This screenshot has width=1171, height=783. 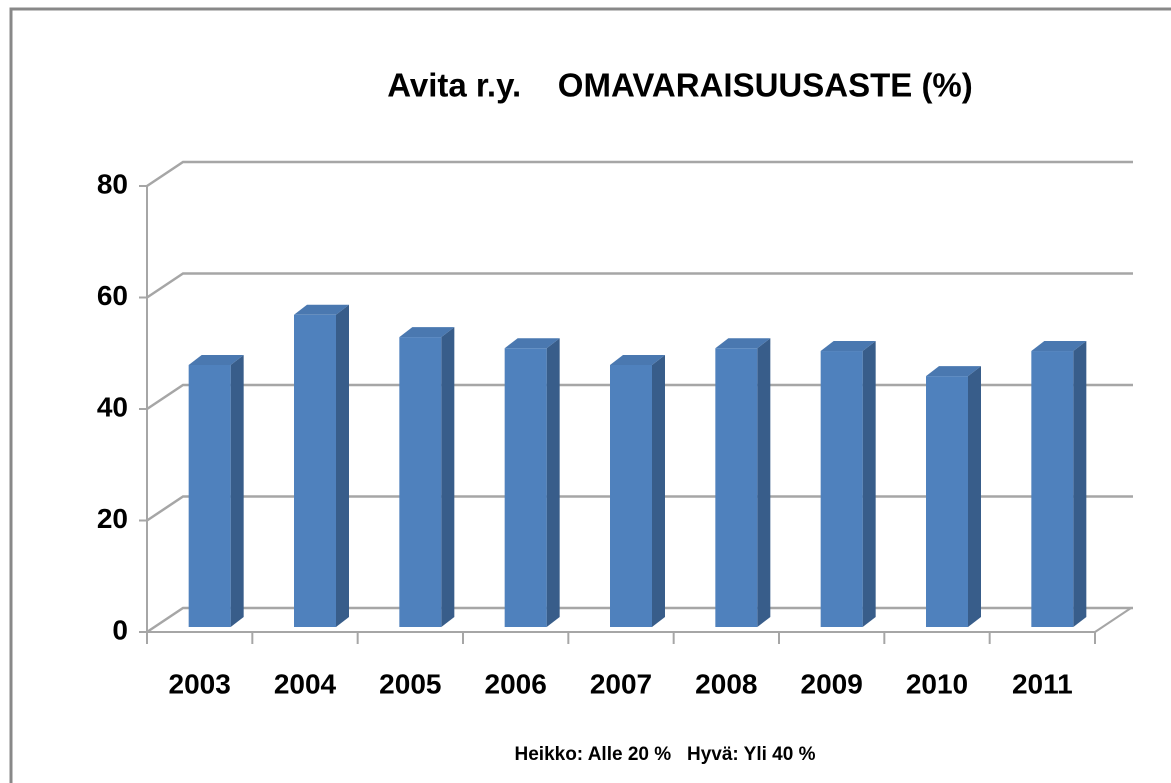 What do you see at coordinates (120, 629) in the screenshot?
I see `y-tick-label: 0` at bounding box center [120, 629].